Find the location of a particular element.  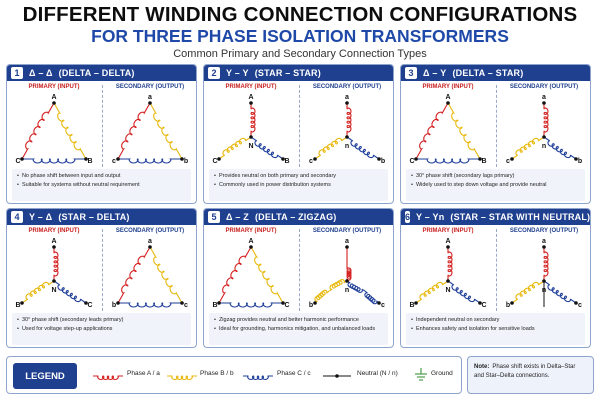

panel-name: (STAR – DELTA) is located at coordinates (94, 217).